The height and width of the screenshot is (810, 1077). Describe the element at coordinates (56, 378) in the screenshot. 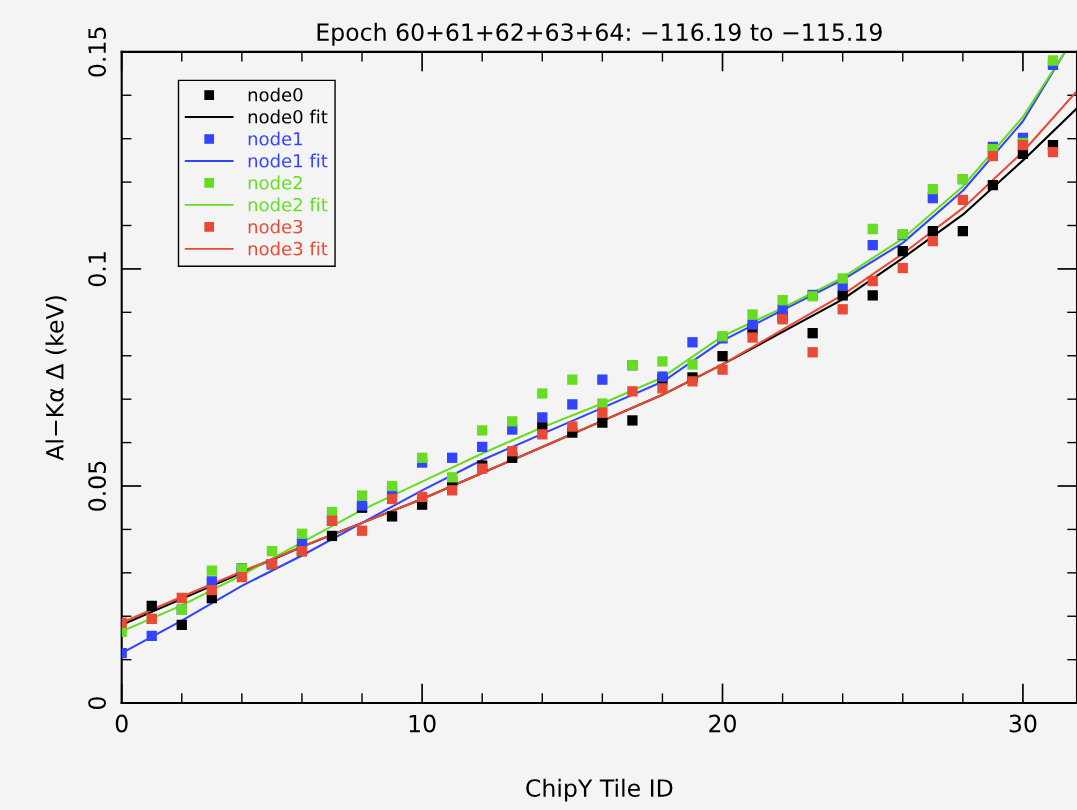

I see `y-axis-title: Al−Kα Δ (keV)` at that location.